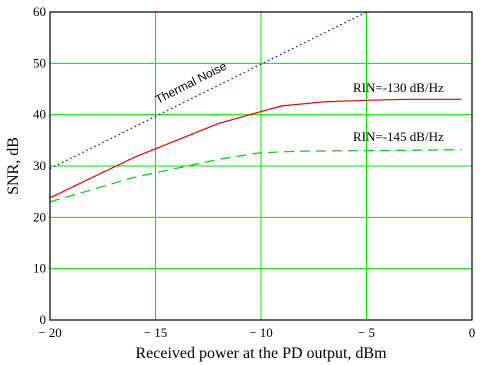 This screenshot has width=483, height=365. I want to click on y-tick-label-3: 30, so click(39, 165).